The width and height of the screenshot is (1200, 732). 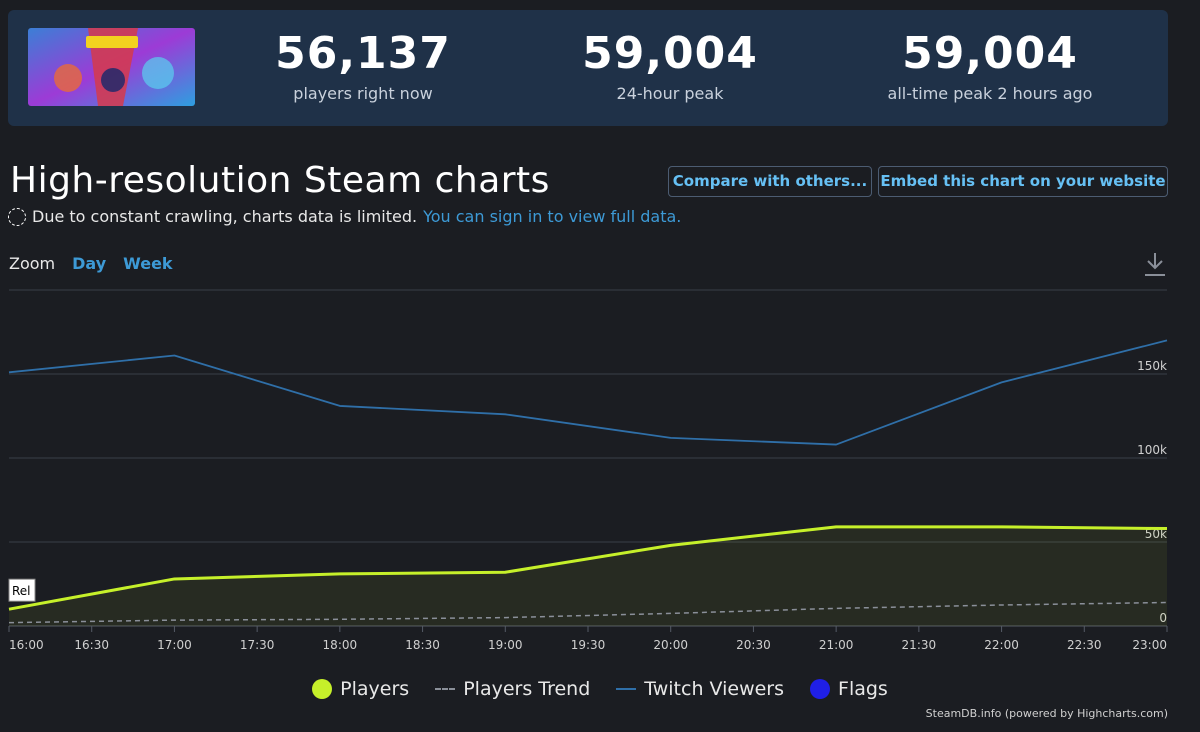 What do you see at coordinates (1156, 534) in the screenshot?
I see `y-tick-label: 50k` at bounding box center [1156, 534].